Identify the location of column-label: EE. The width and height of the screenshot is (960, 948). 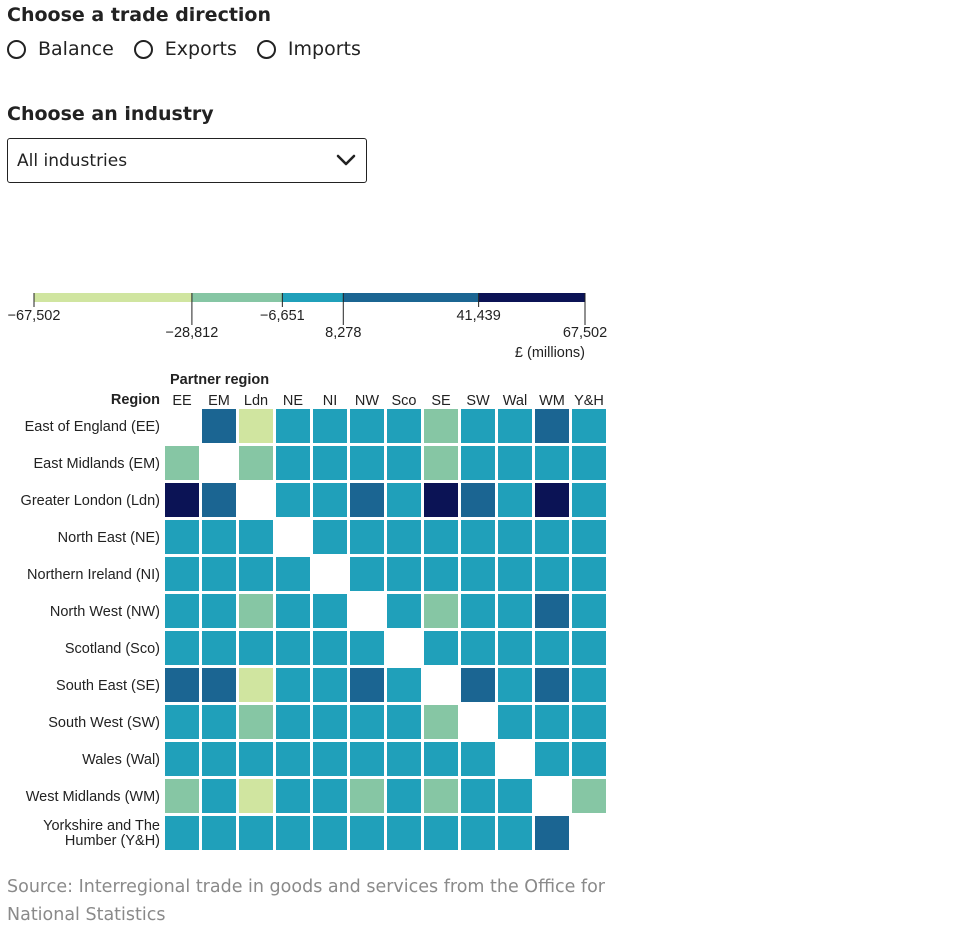
(182, 401).